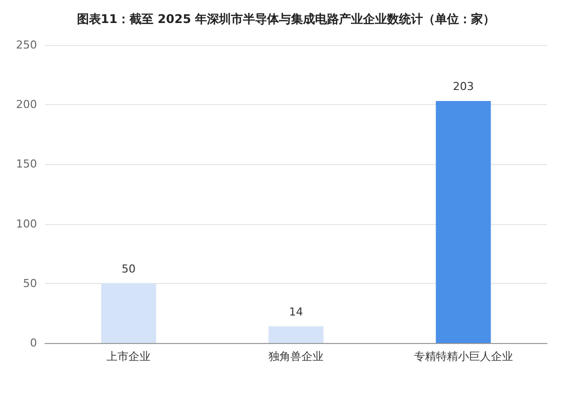 Image resolution: width=572 pixels, height=398 pixels. Describe the element at coordinates (26, 105) in the screenshot. I see `y-tick-label: 200` at that location.